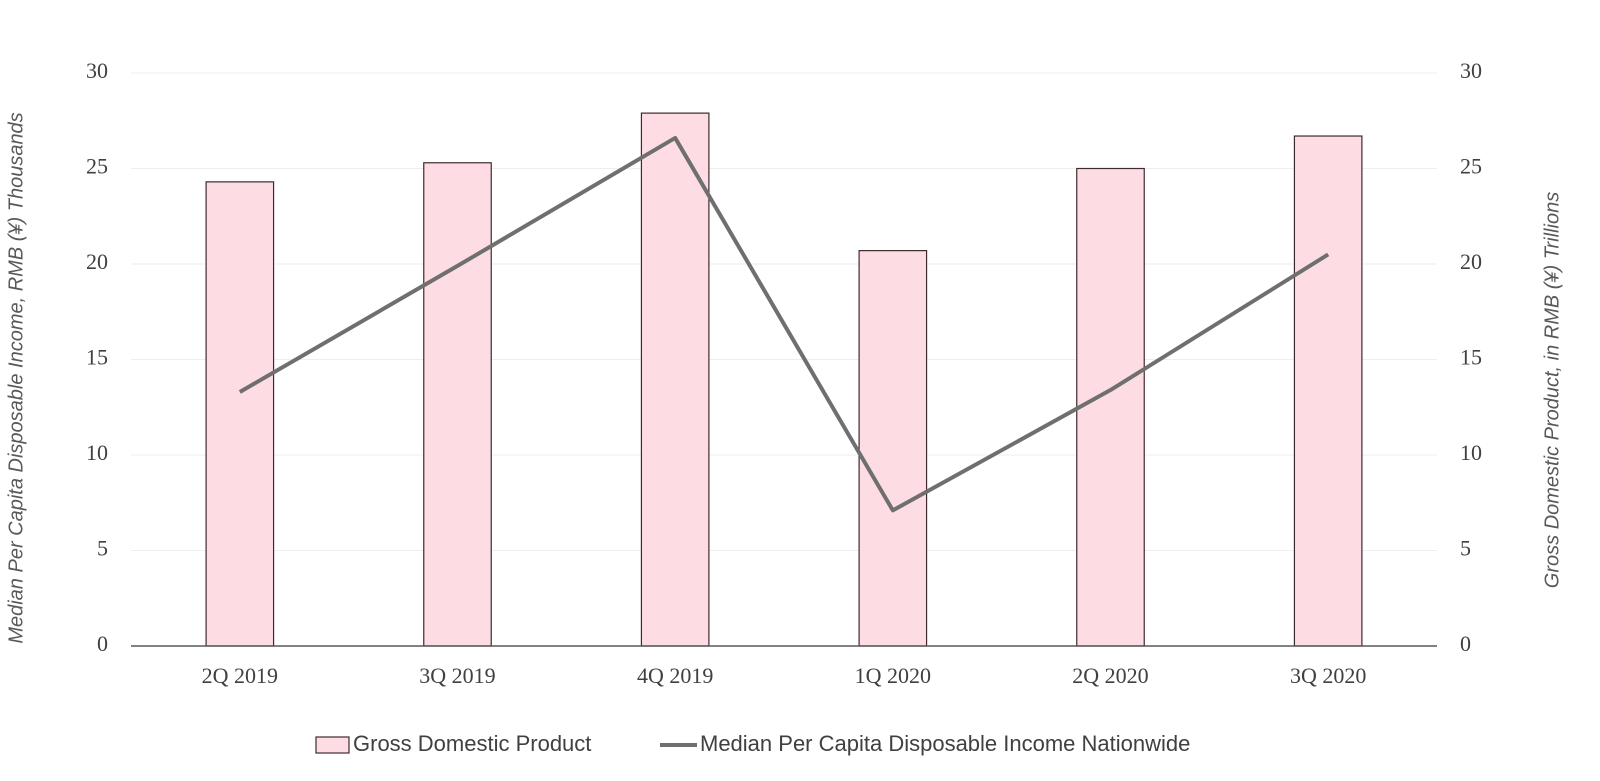 This screenshot has height=781, width=1600. What do you see at coordinates (472, 743) in the screenshot?
I see `legend-label: Gross Domestic Product` at bounding box center [472, 743].